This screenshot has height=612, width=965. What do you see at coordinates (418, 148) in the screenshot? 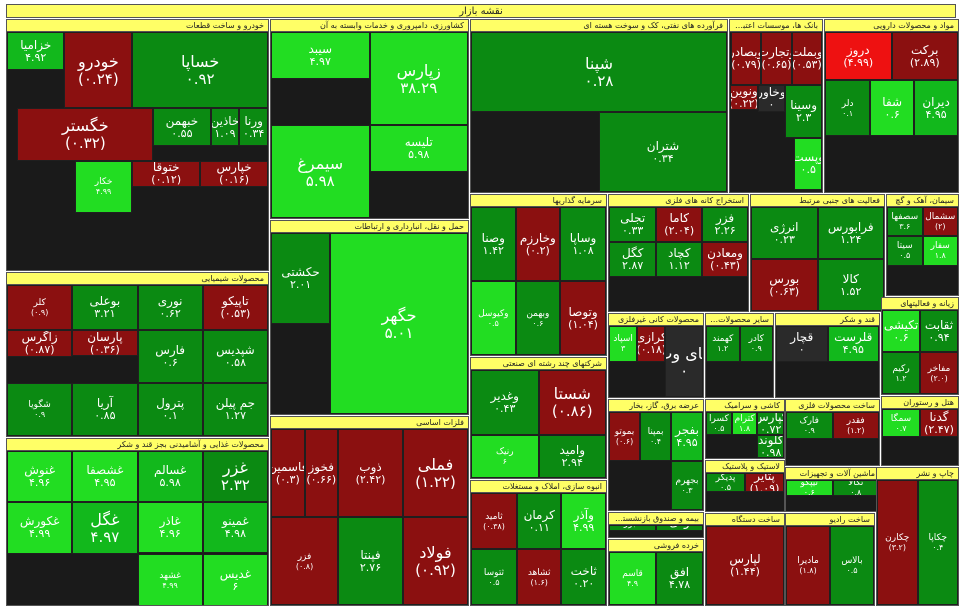
I see `stock-tile: تلیسه ۵.۹۸` at bounding box center [418, 148].